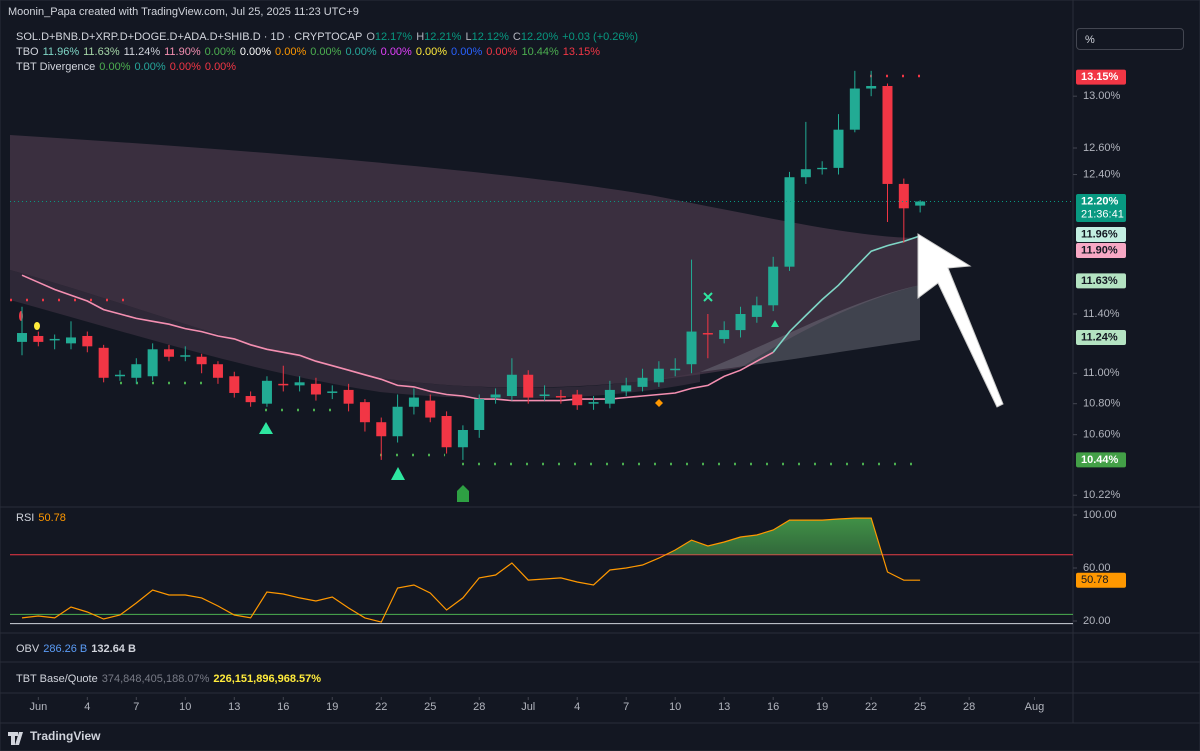  Describe the element at coordinates (516, 37) in the screenshot. I see `ohlc-key: C` at that location.